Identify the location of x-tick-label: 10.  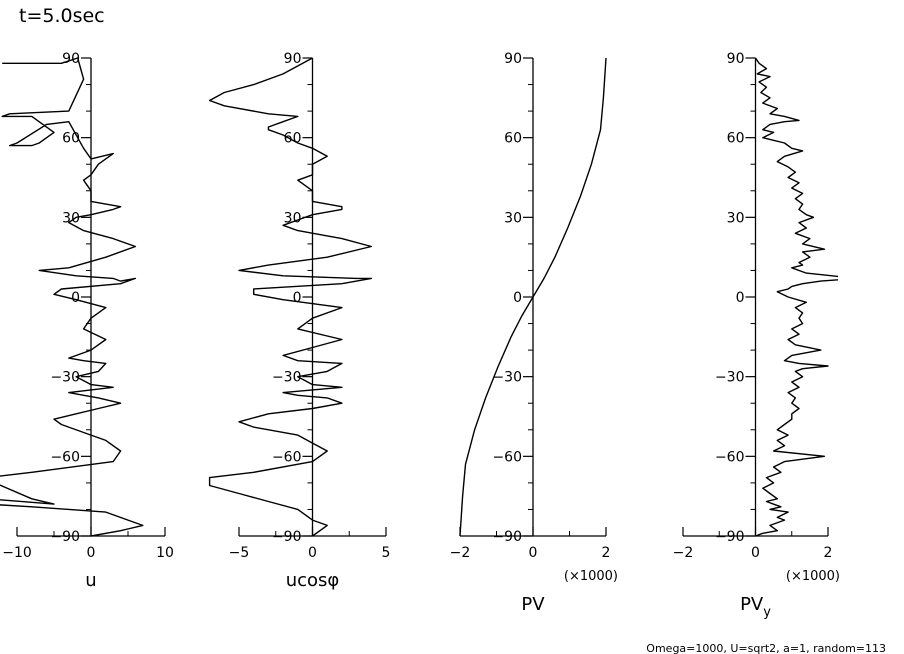
(165, 553).